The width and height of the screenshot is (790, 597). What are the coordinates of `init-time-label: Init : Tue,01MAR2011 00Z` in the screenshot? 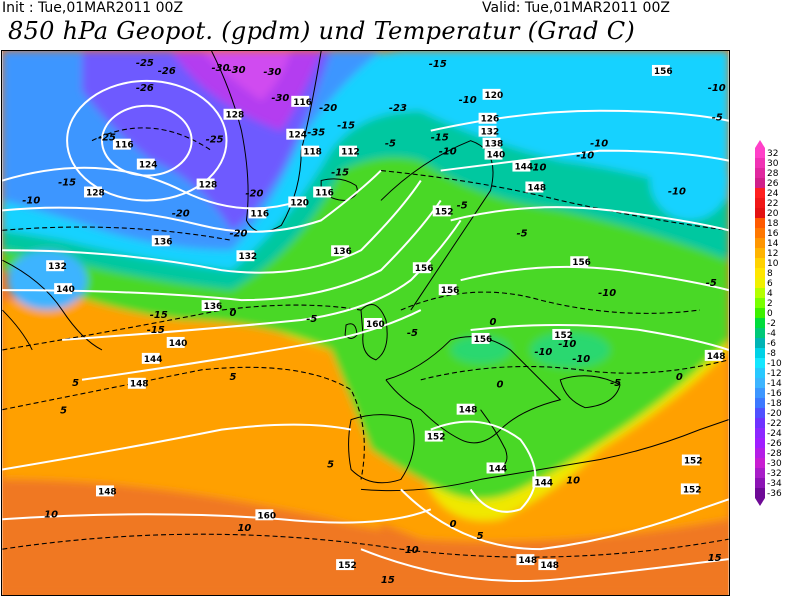 It's located at (93, 8).